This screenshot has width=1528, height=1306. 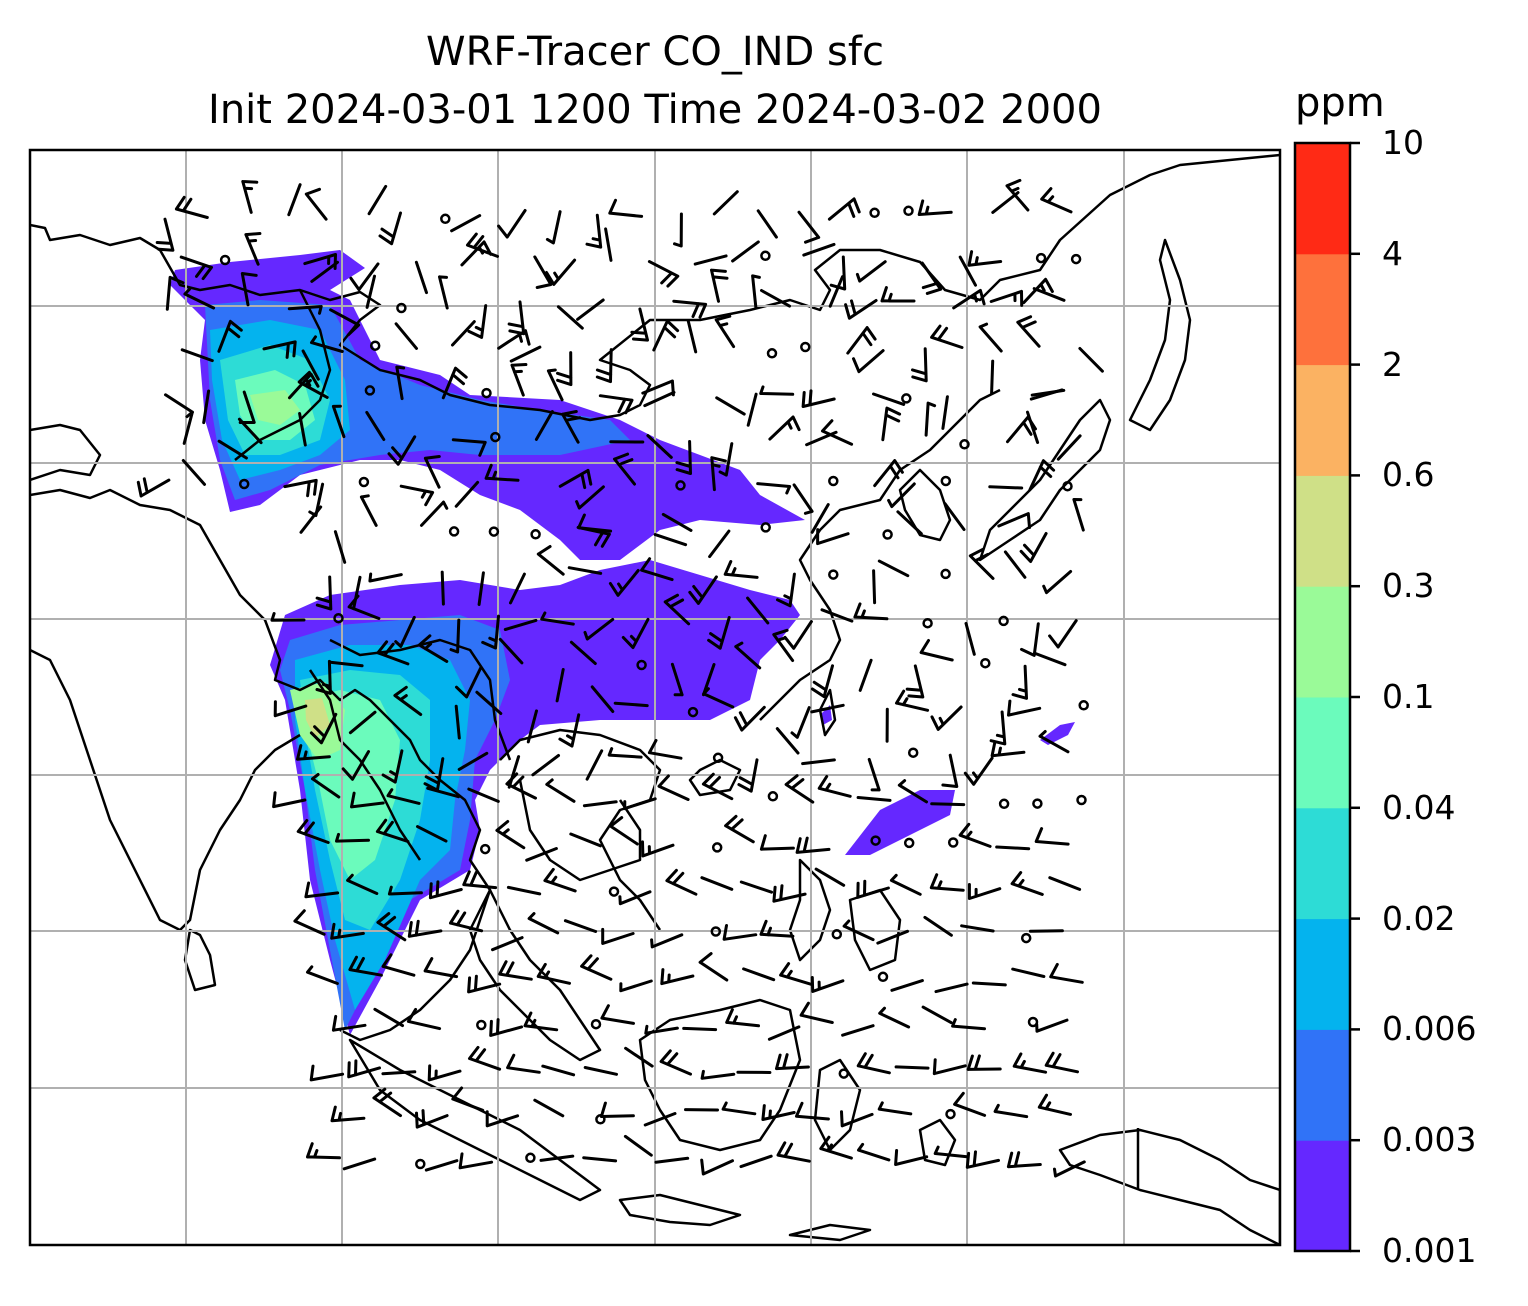 What do you see at coordinates (720, 1075) in the screenshot?
I see `coast-borneo` at bounding box center [720, 1075].